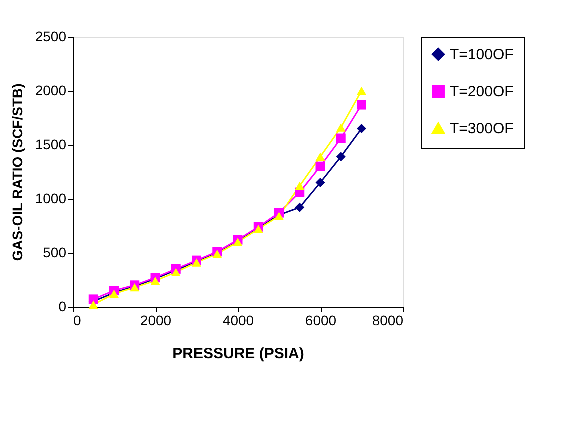  I want to click on x-tick-label: 0, so click(78, 320).